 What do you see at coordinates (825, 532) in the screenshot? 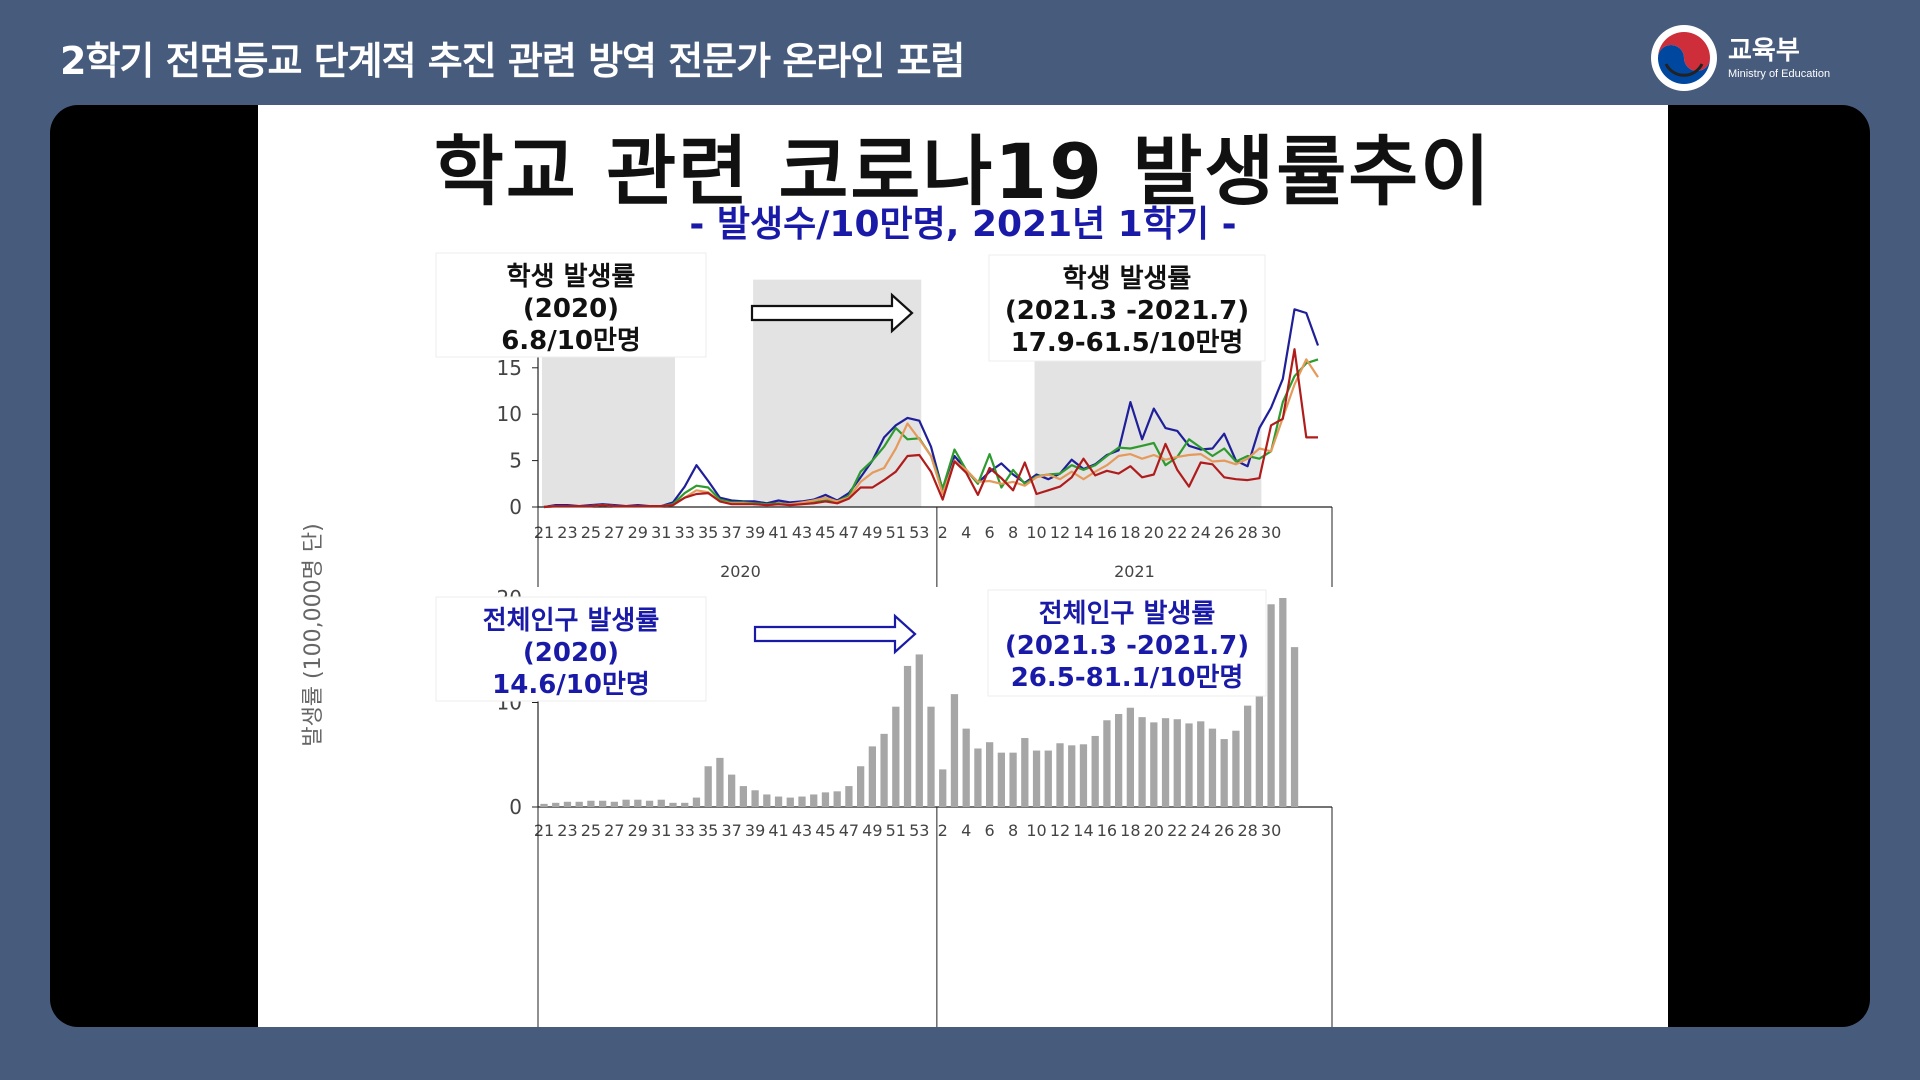
I see `line-x-tick-label: 45` at bounding box center [825, 532].